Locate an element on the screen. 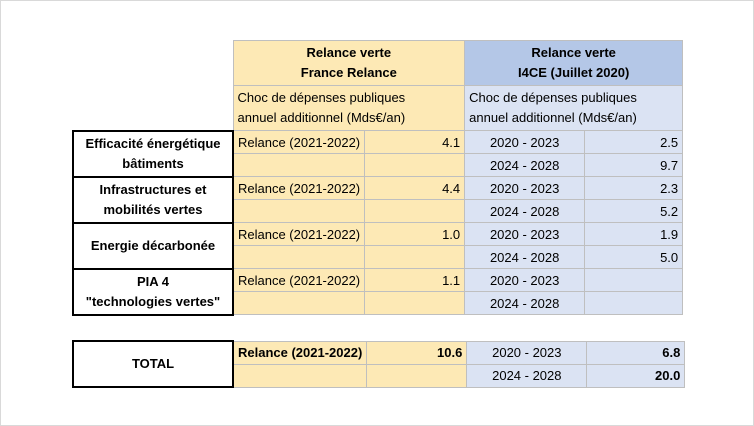  header-i4ce-line2: I4CE (Juillet 2020) is located at coordinates (574, 72).